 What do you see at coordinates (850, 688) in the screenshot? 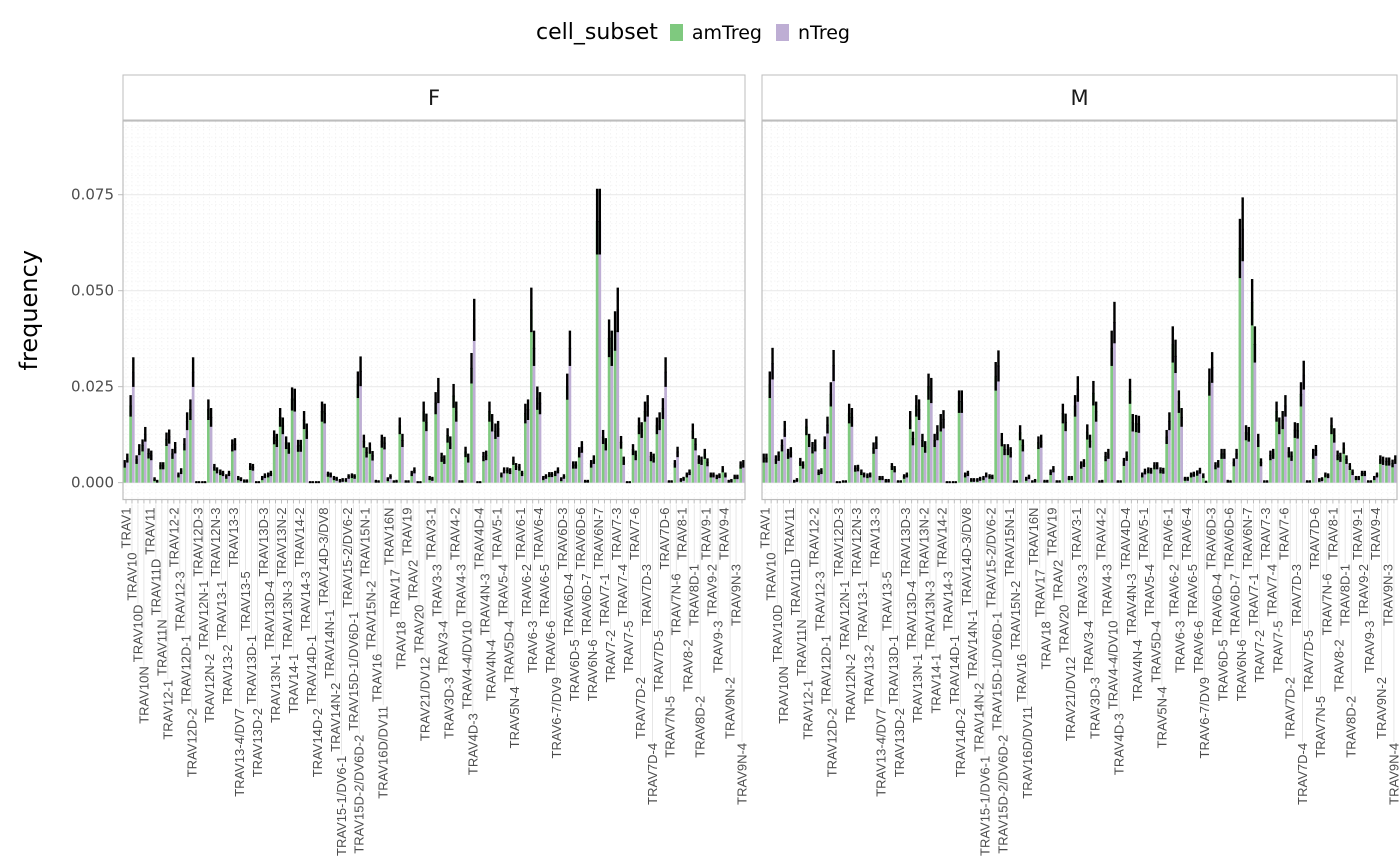
I see `x-tick-label: TRAV12N-2` at bounding box center [850, 688].